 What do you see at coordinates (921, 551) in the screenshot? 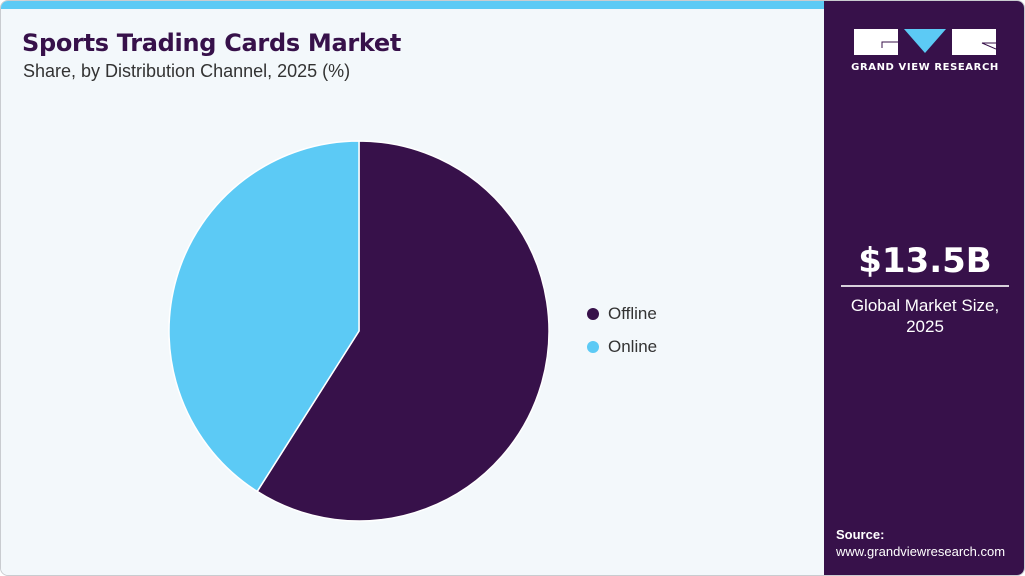
I see `source-link: www.grandviewresearch.com` at bounding box center [921, 551].